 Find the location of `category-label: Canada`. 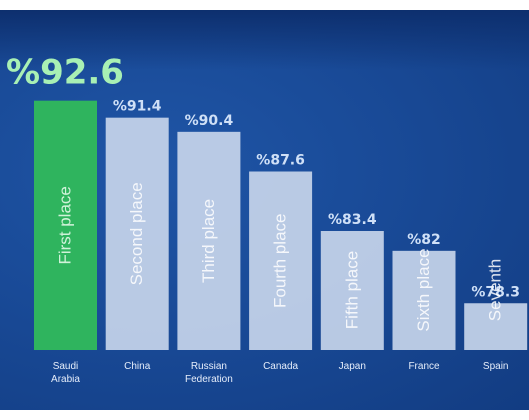

category-label: Canada is located at coordinates (280, 366).